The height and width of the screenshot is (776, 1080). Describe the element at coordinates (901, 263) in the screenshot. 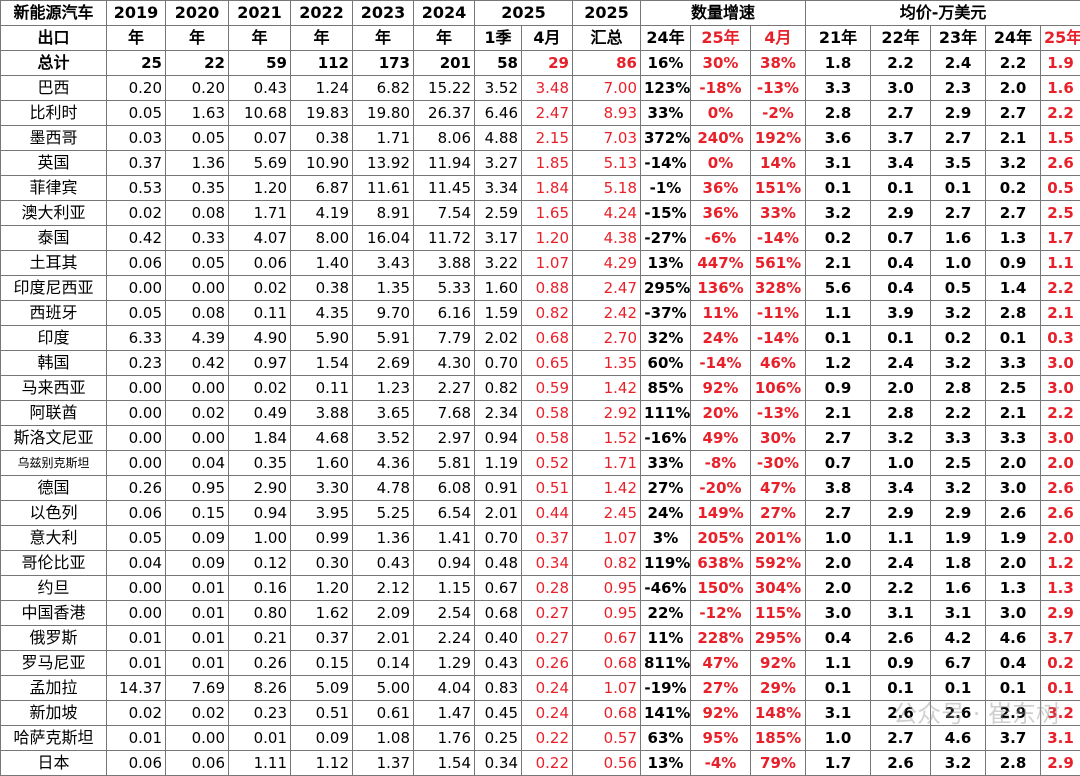

I see `cell: 0.4` at that location.